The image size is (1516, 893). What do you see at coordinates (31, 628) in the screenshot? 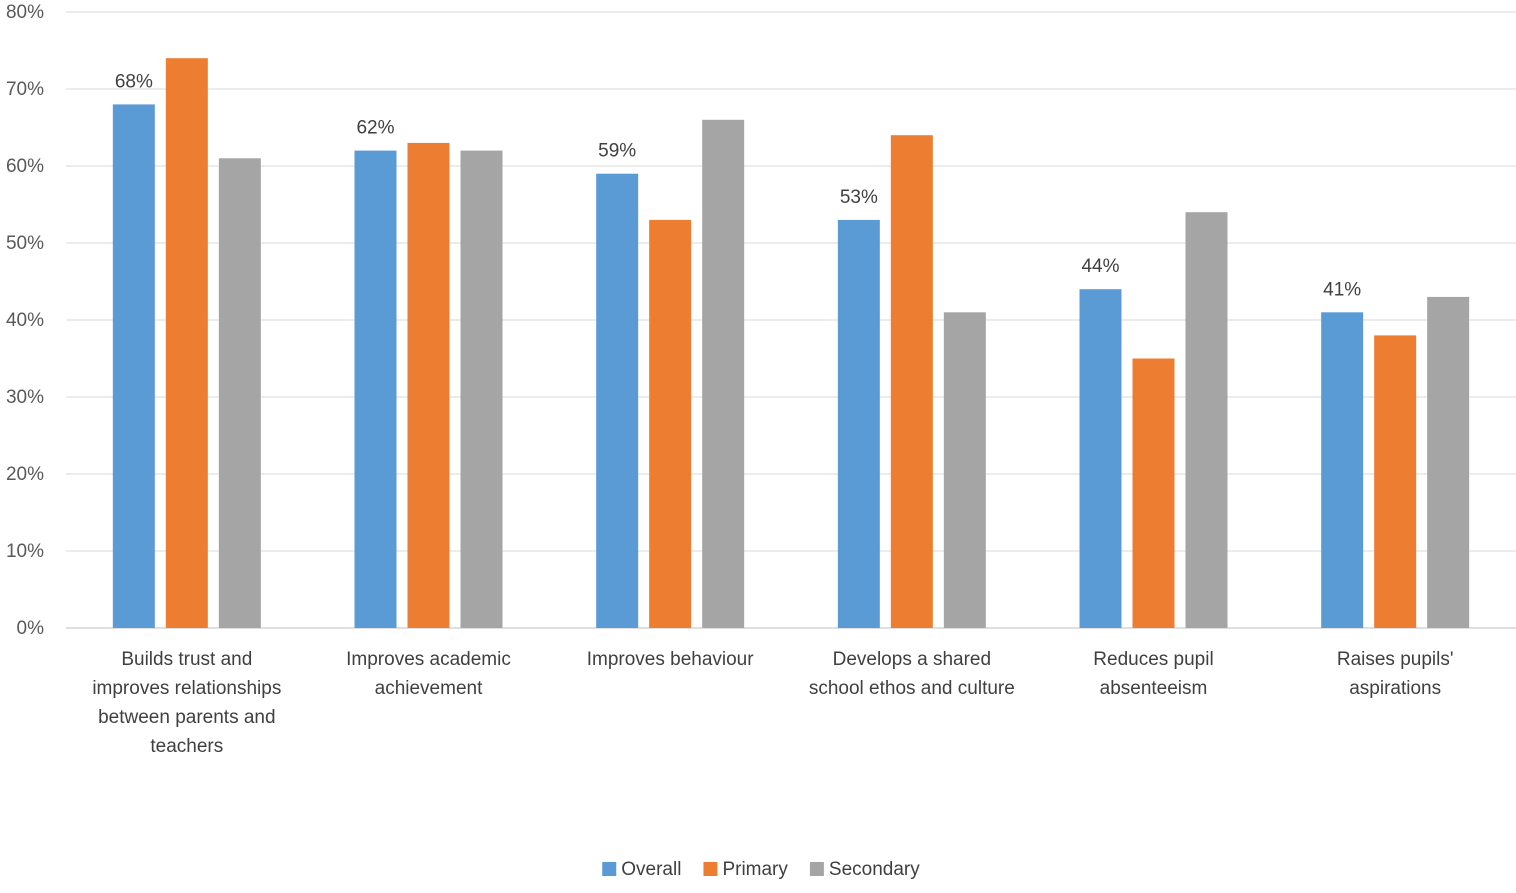
I see `y-tick-label: 0%` at bounding box center [31, 628].